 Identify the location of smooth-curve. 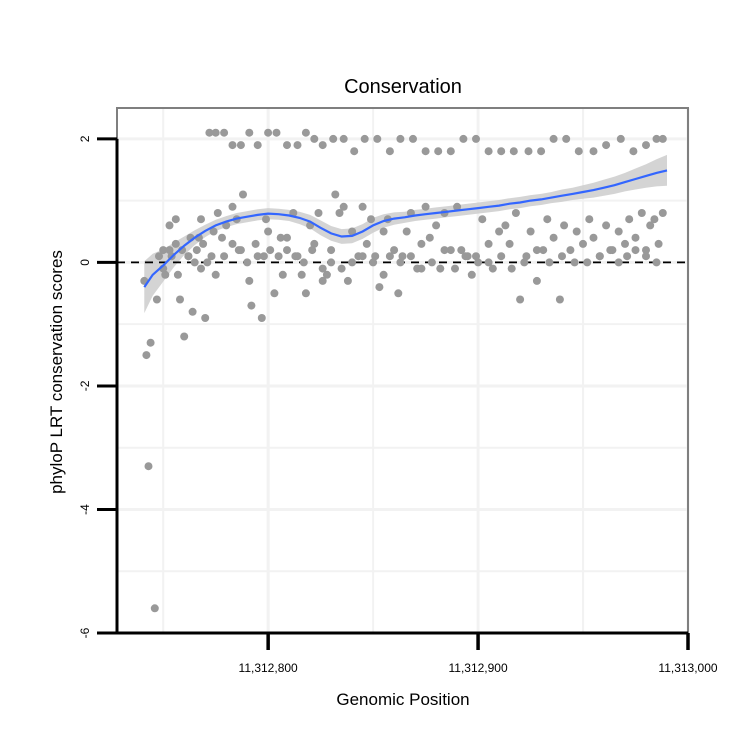
(405, 228).